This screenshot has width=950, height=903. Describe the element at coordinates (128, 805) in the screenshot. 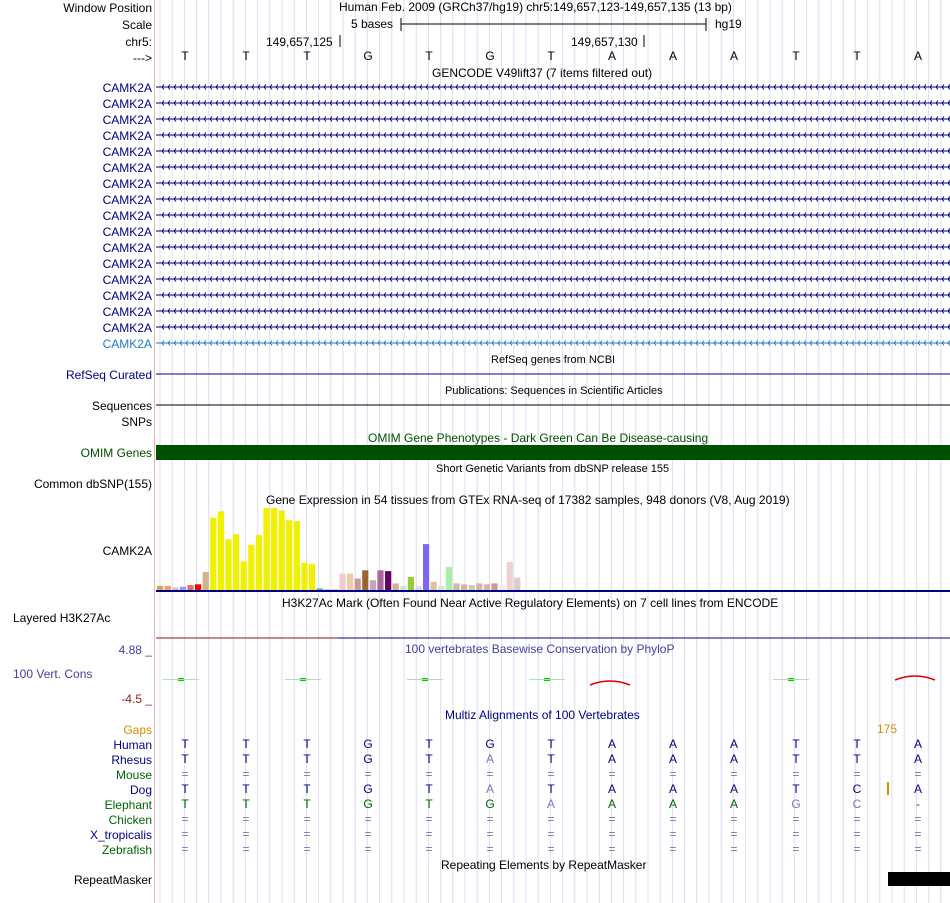

I see `species-label: Elephant` at that location.